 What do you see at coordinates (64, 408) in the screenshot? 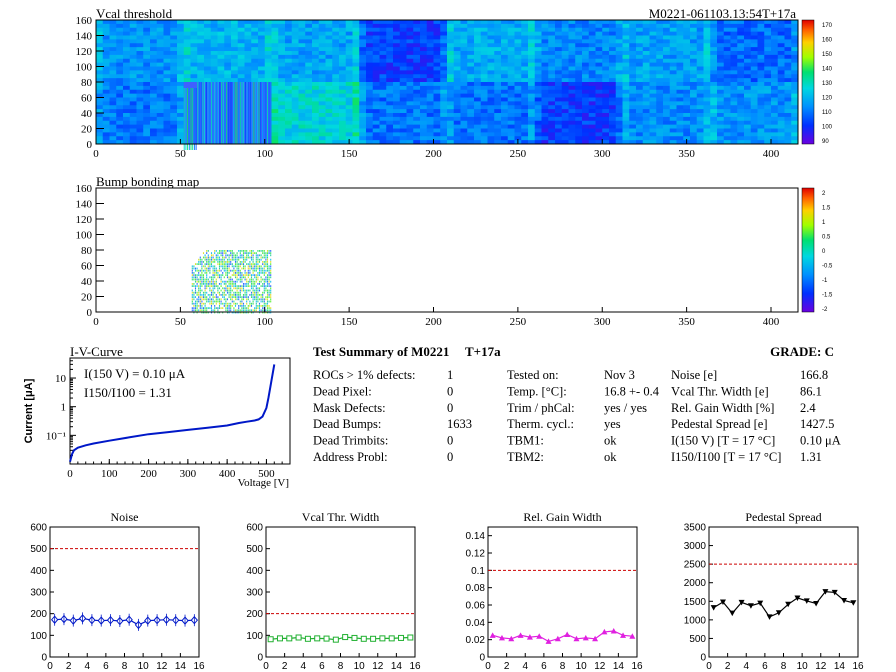
I see `iv-y-tick-label: 1` at bounding box center [64, 408].